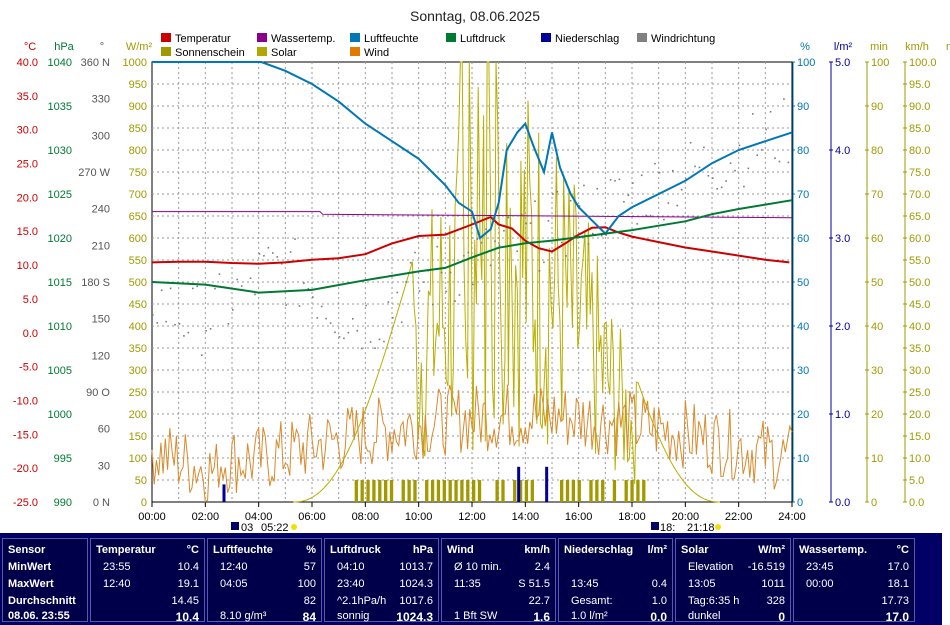 This screenshot has height=625, width=950. What do you see at coordinates (30, 47) in the screenshot?
I see `temp-axis-unit: °C` at bounding box center [30, 47].